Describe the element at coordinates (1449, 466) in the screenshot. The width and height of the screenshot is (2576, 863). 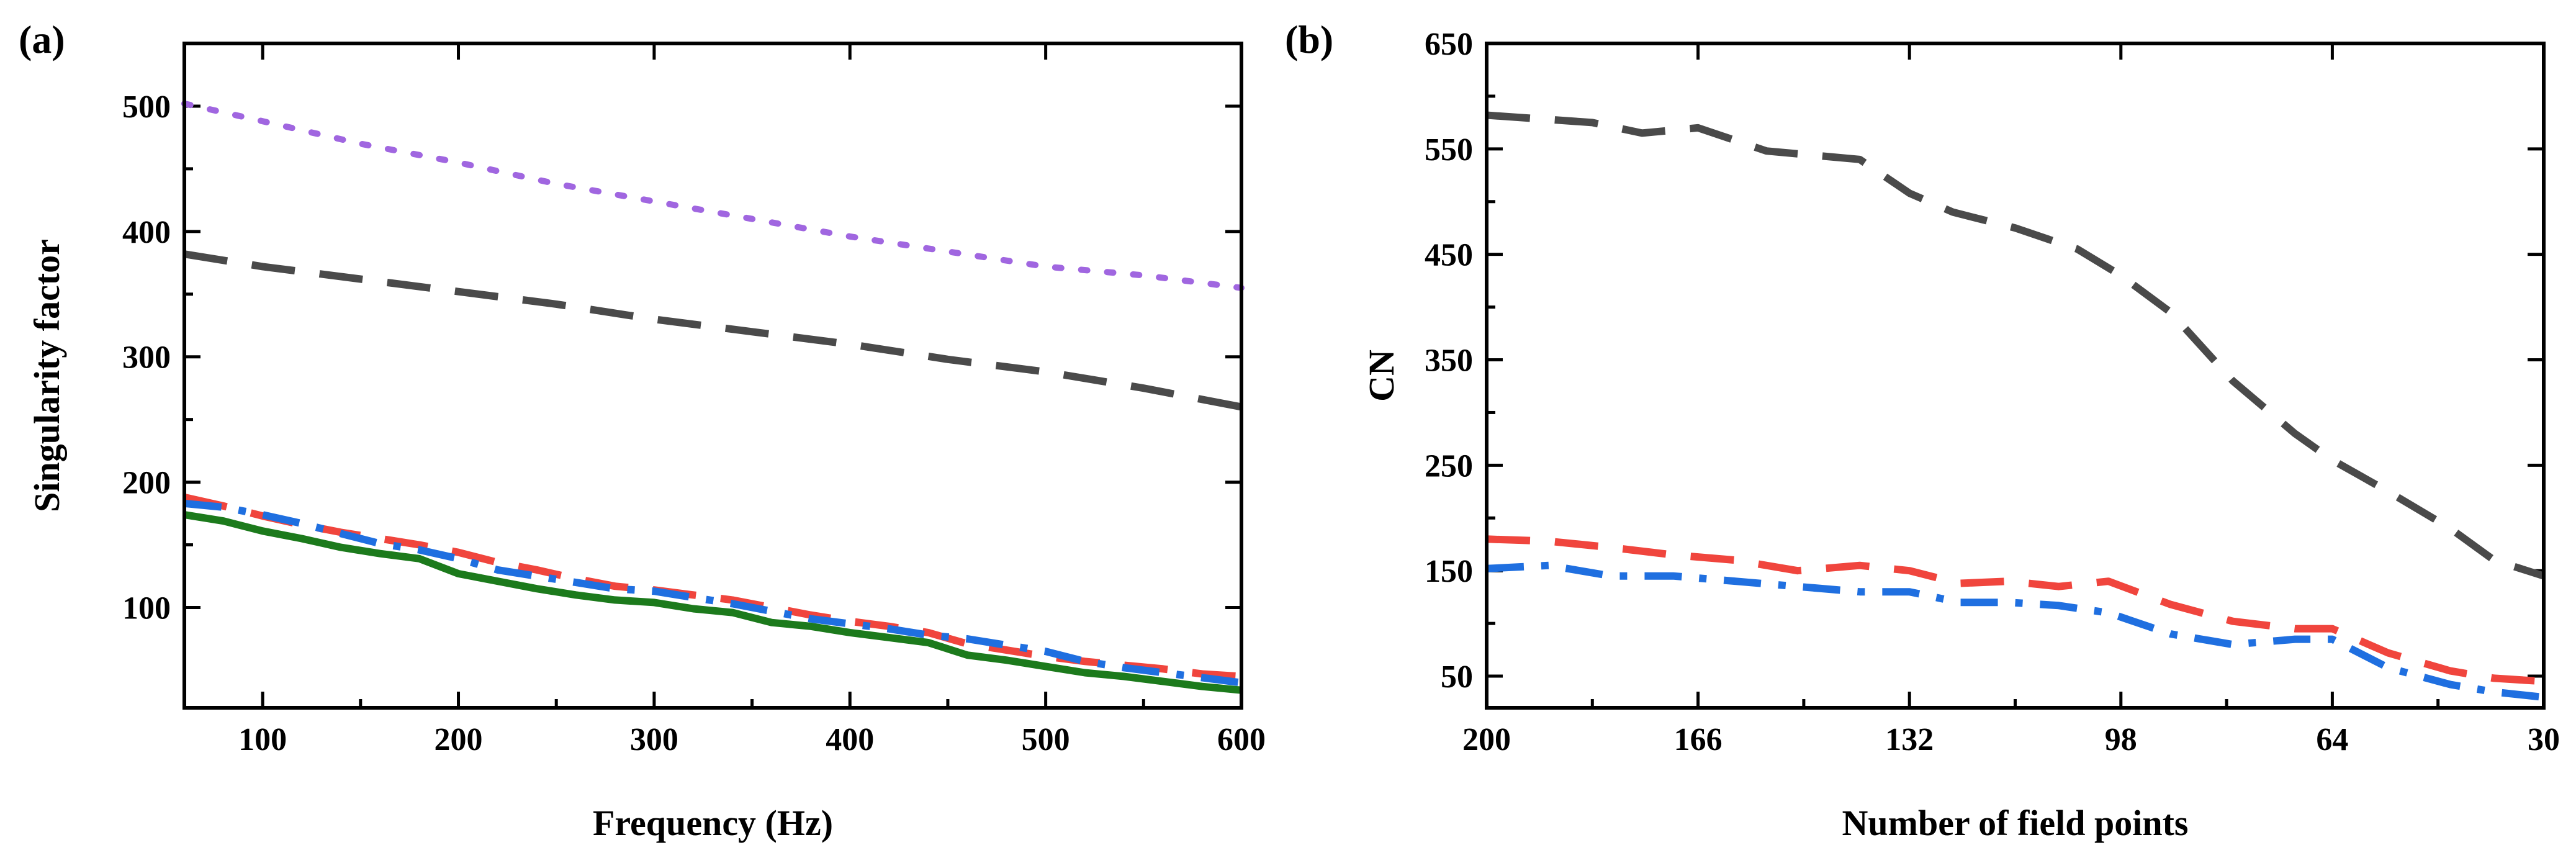
I see `panel-b-y-tick-label: 250` at that location.